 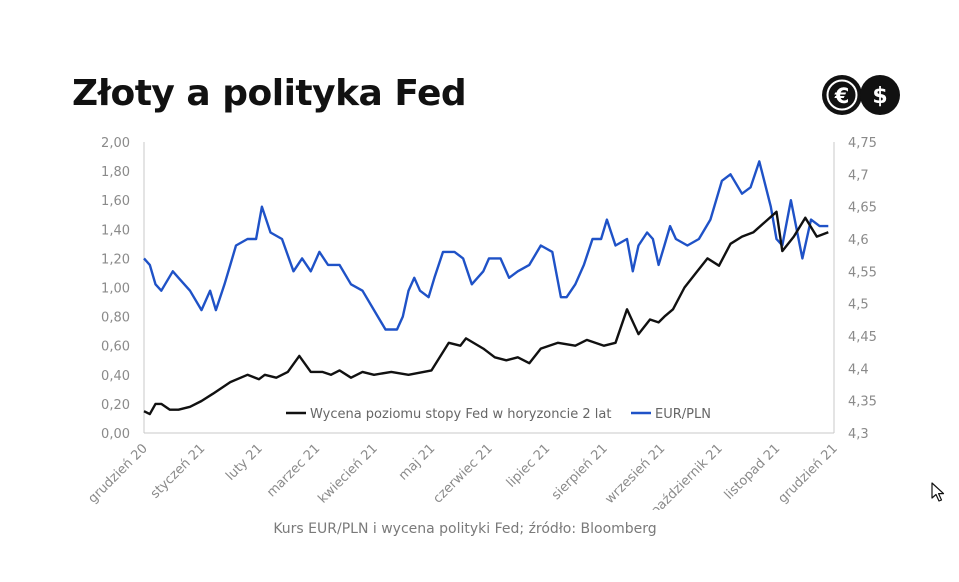 I want to click on right-axis-tick-label: 4,4, so click(x=858, y=369).